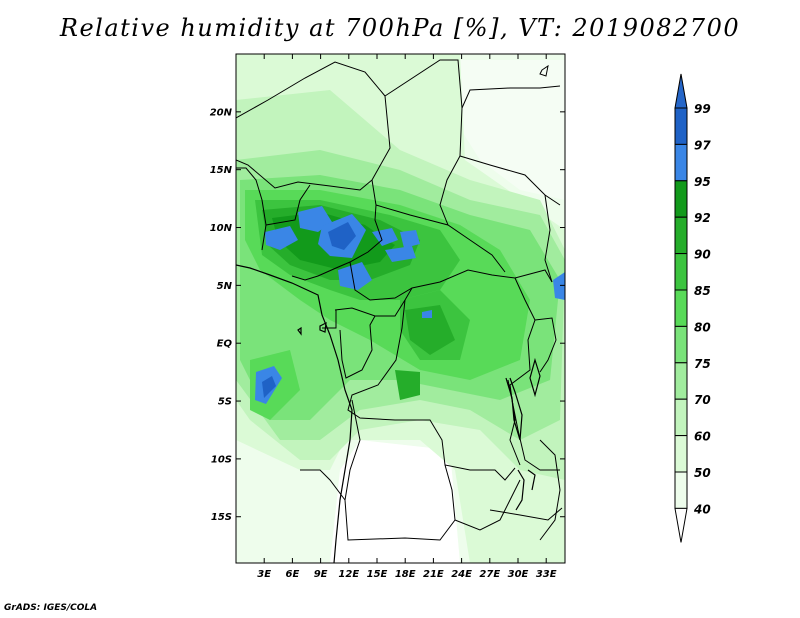 The height and width of the screenshot is (618, 800). What do you see at coordinates (681, 91) in the screenshot?
I see `colorbar-top-arrow` at bounding box center [681, 91].